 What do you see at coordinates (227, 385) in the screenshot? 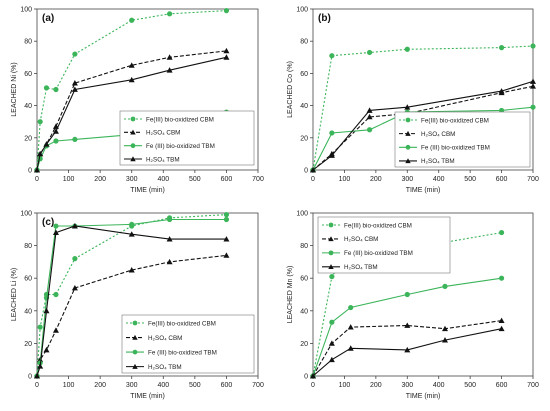
I see `x-tick-label: 600` at bounding box center [227, 385].